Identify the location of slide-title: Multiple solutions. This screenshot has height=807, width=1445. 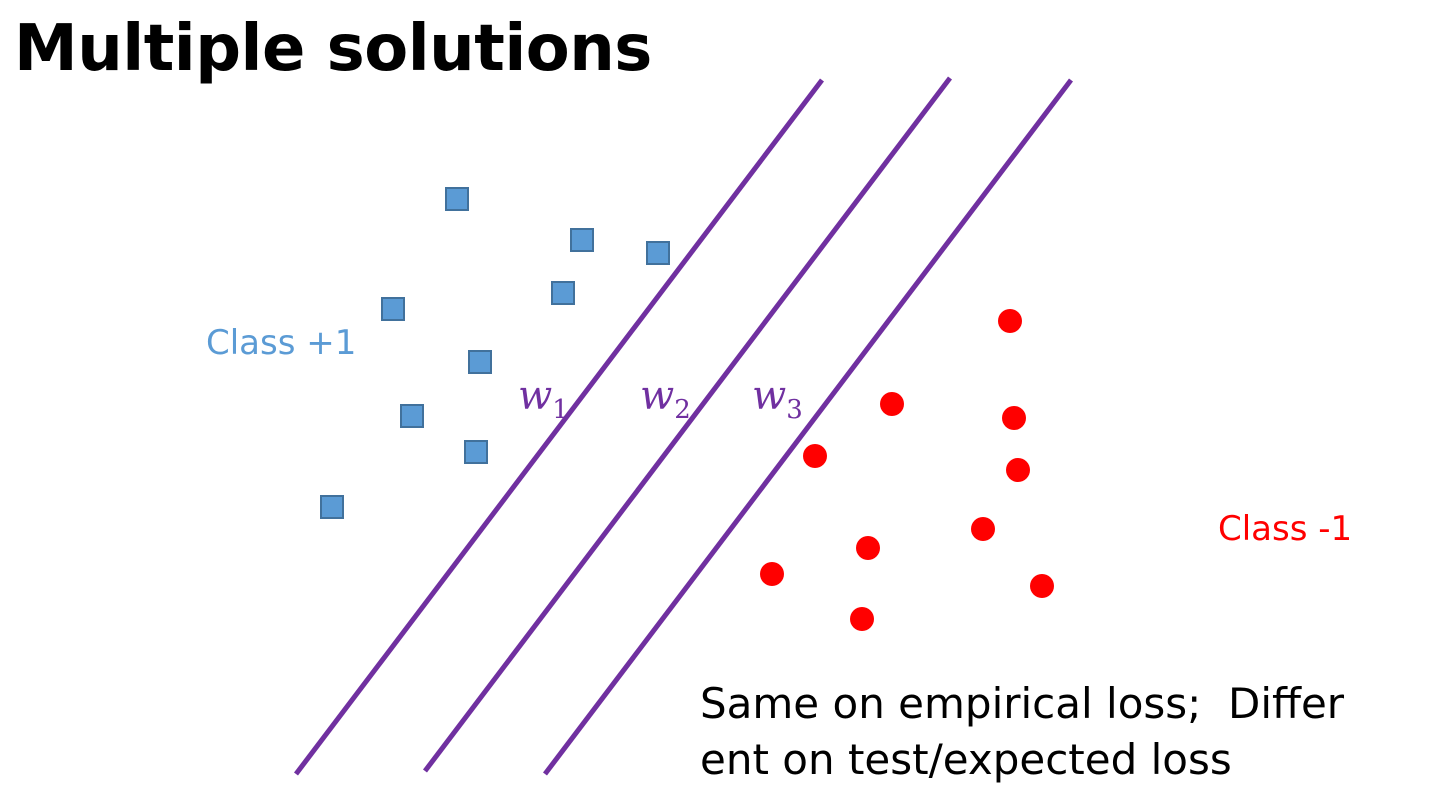
(333, 49).